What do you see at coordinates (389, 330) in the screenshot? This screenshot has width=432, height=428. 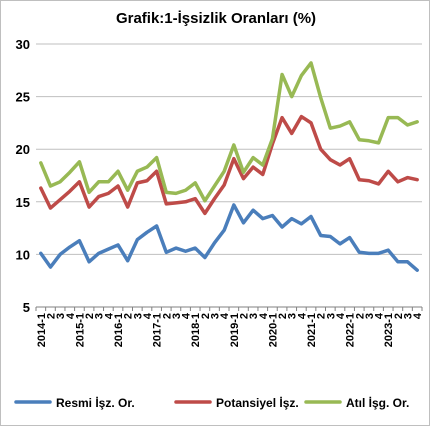 I see `x-tick-label: 2023-1` at bounding box center [389, 330].